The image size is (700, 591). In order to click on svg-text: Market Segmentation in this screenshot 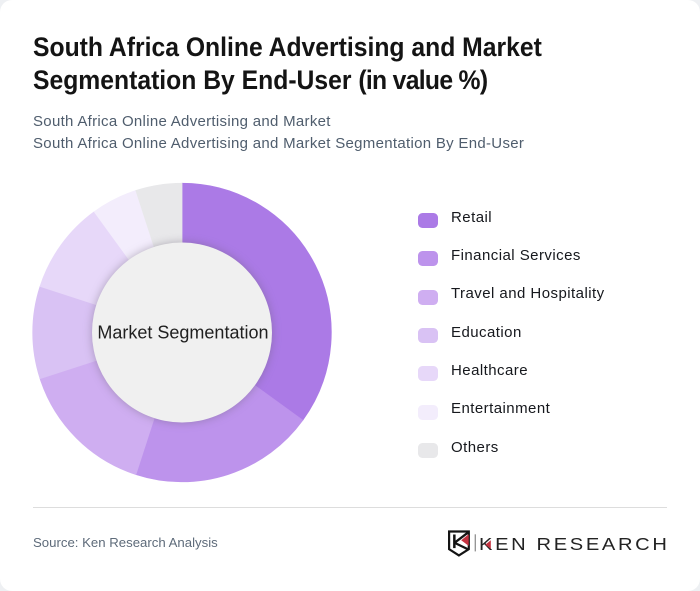, I will do `click(182, 333)`.